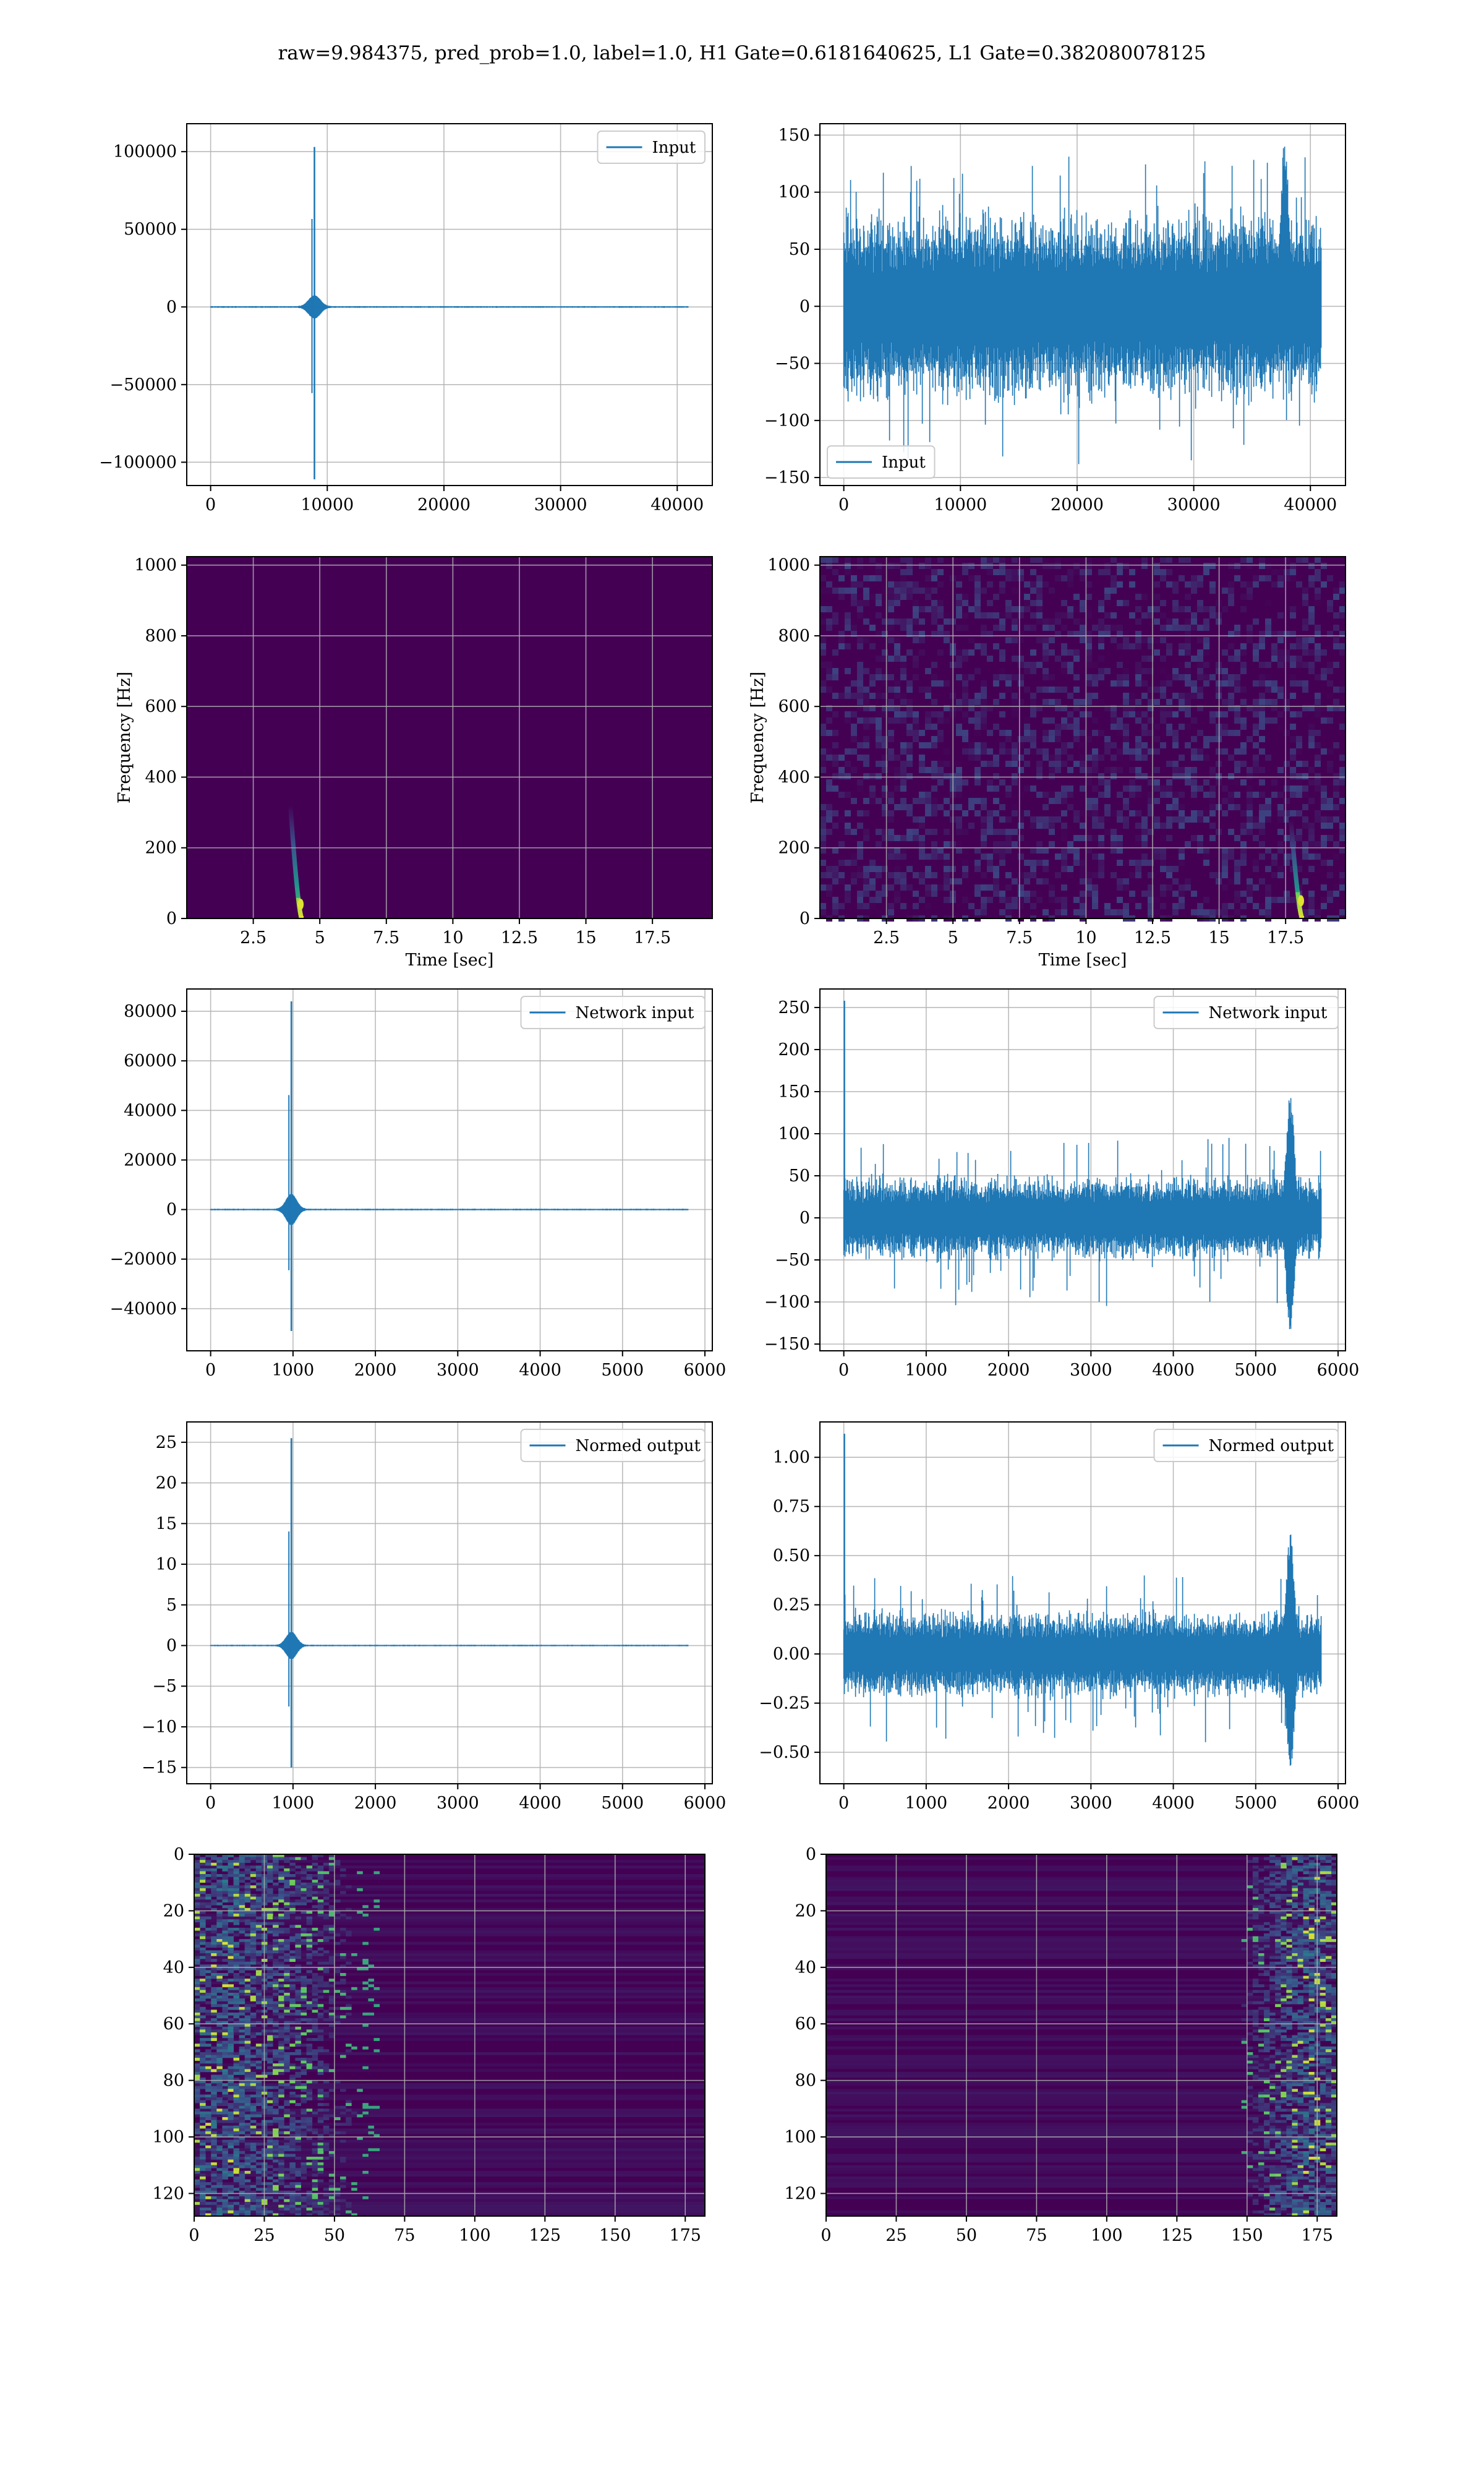 The width and height of the screenshot is (1484, 2474). Describe the element at coordinates (794, 135) in the screenshot. I see `y-tick-label: 150` at that location.